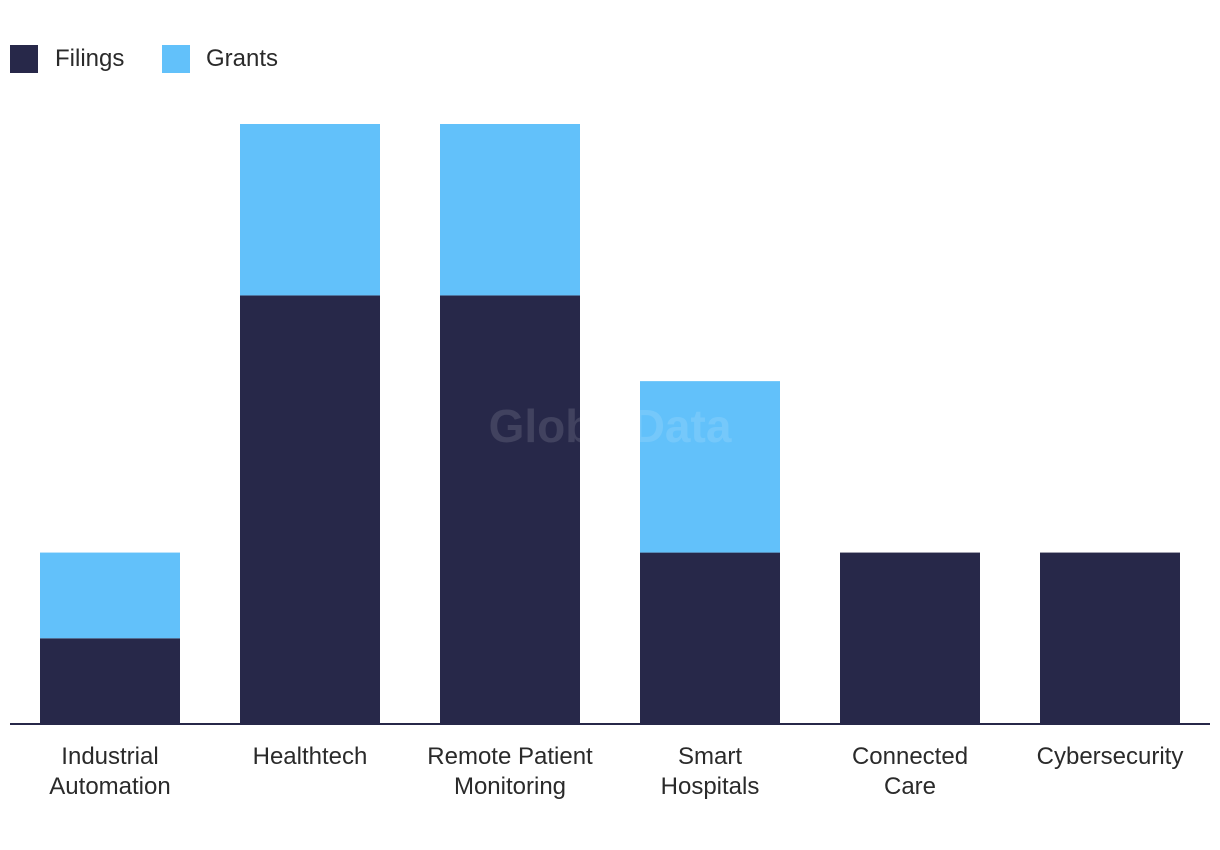  What do you see at coordinates (110, 595) in the screenshot?
I see `bar-grants-industrial-automation` at bounding box center [110, 595].